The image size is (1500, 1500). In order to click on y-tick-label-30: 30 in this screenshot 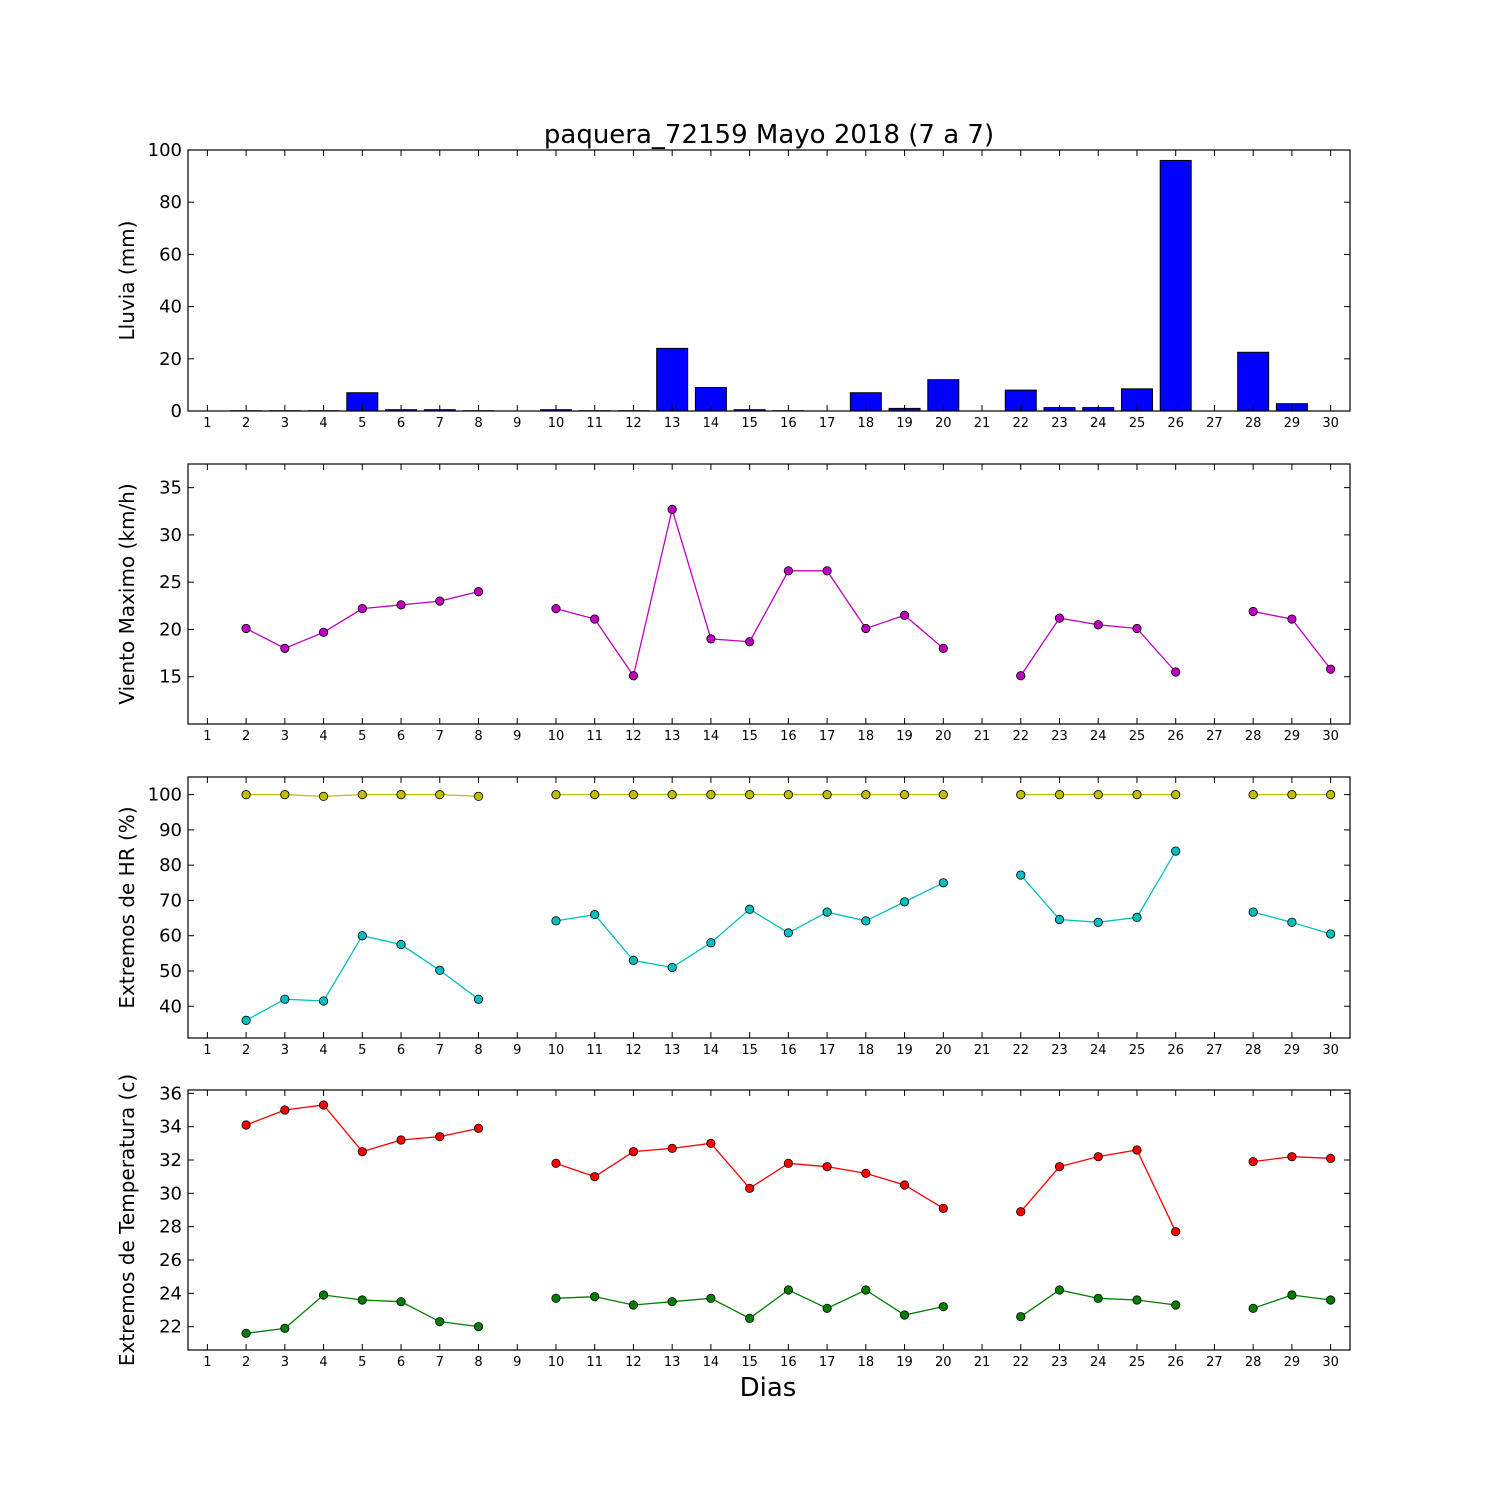, I will do `click(170, 535)`.